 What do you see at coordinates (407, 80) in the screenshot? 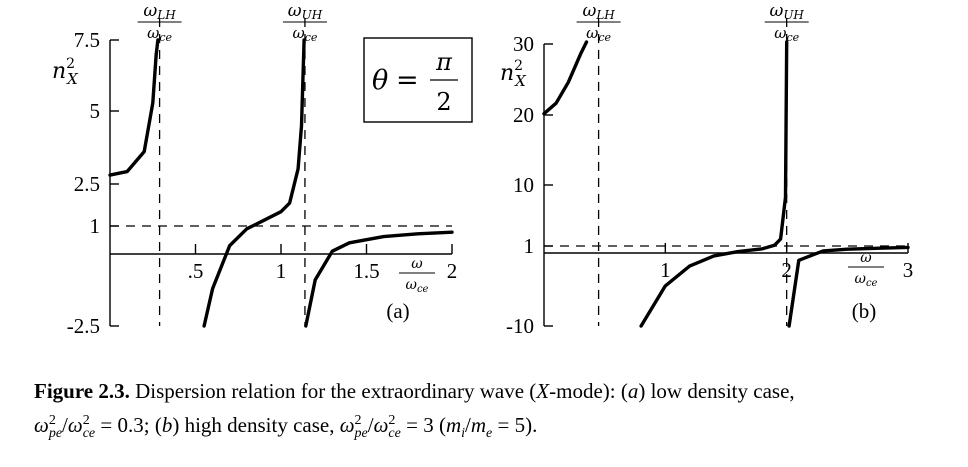
I see `annotation-equals: =` at bounding box center [407, 80].